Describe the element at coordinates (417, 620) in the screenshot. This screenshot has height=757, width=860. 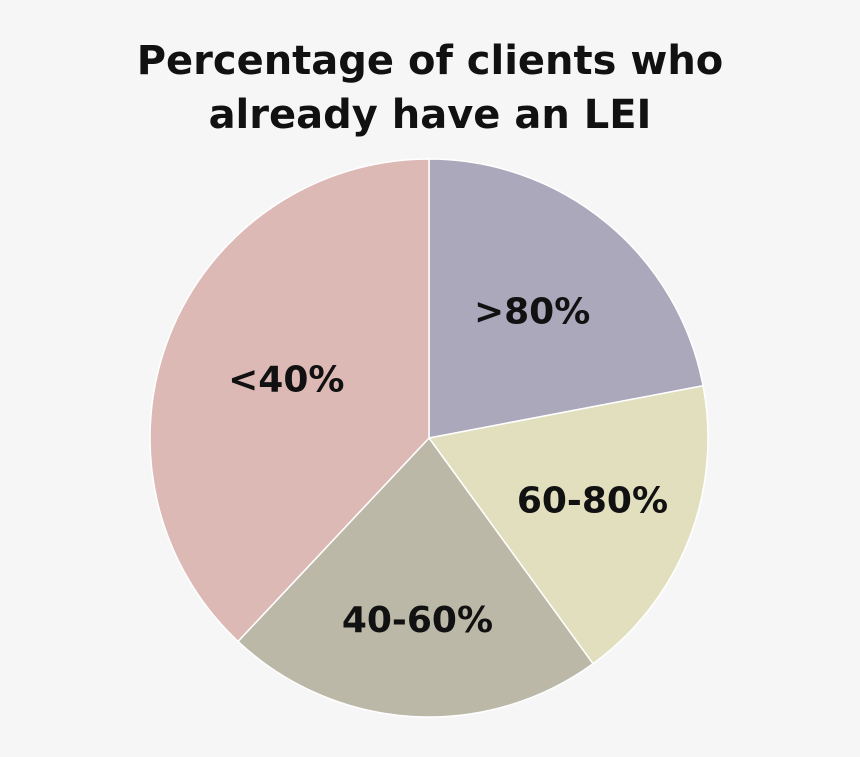
I see `pie-slice-label-2: 40-60%` at that location.